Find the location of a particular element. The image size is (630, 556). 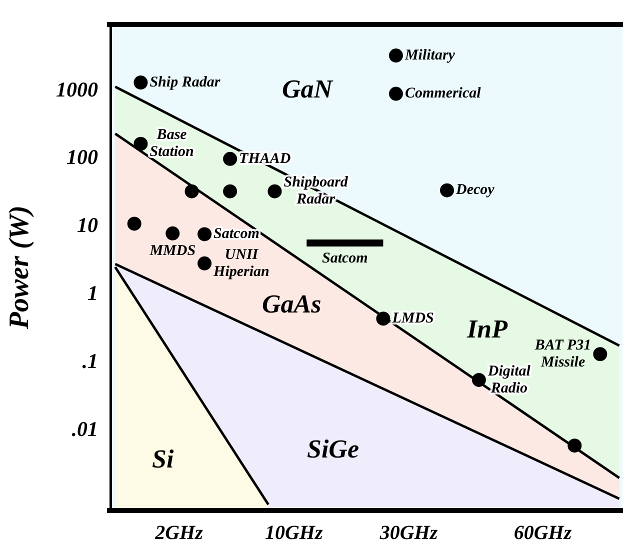

y-tick-label: 1000 is located at coordinates (77, 89).